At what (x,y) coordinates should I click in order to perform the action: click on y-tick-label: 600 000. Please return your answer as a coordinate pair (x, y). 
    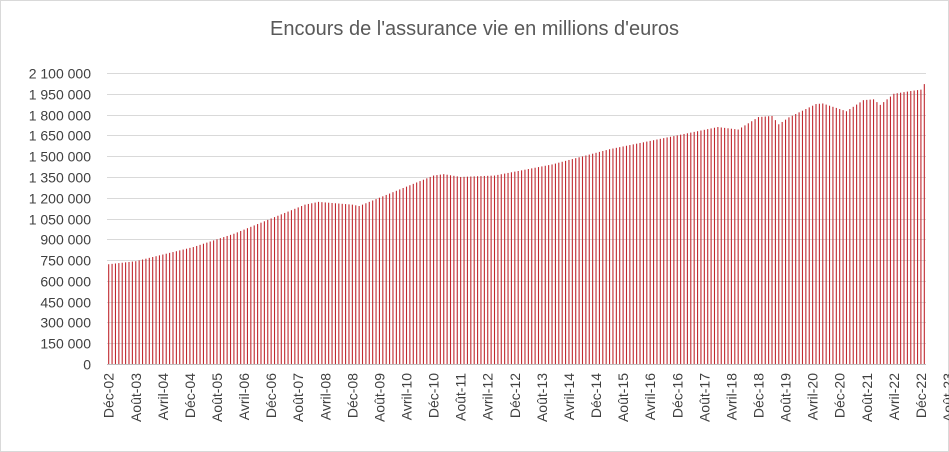
    Looking at the image, I should click on (65, 282).